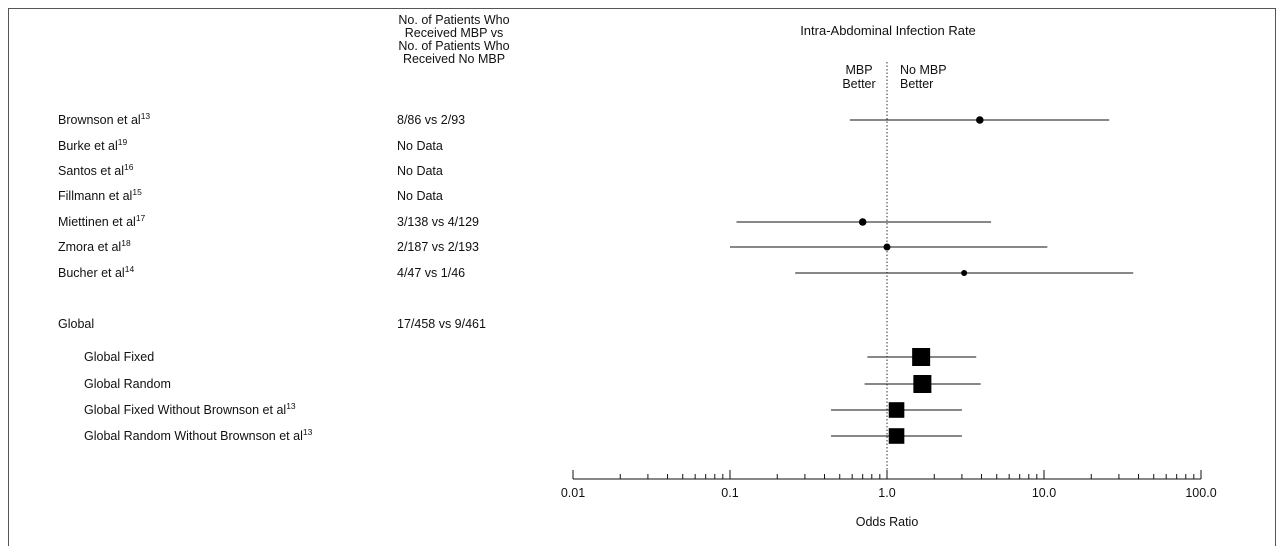  What do you see at coordinates (454, 46) in the screenshot?
I see `patients-header-line3: No. of Patients Who` at bounding box center [454, 46].